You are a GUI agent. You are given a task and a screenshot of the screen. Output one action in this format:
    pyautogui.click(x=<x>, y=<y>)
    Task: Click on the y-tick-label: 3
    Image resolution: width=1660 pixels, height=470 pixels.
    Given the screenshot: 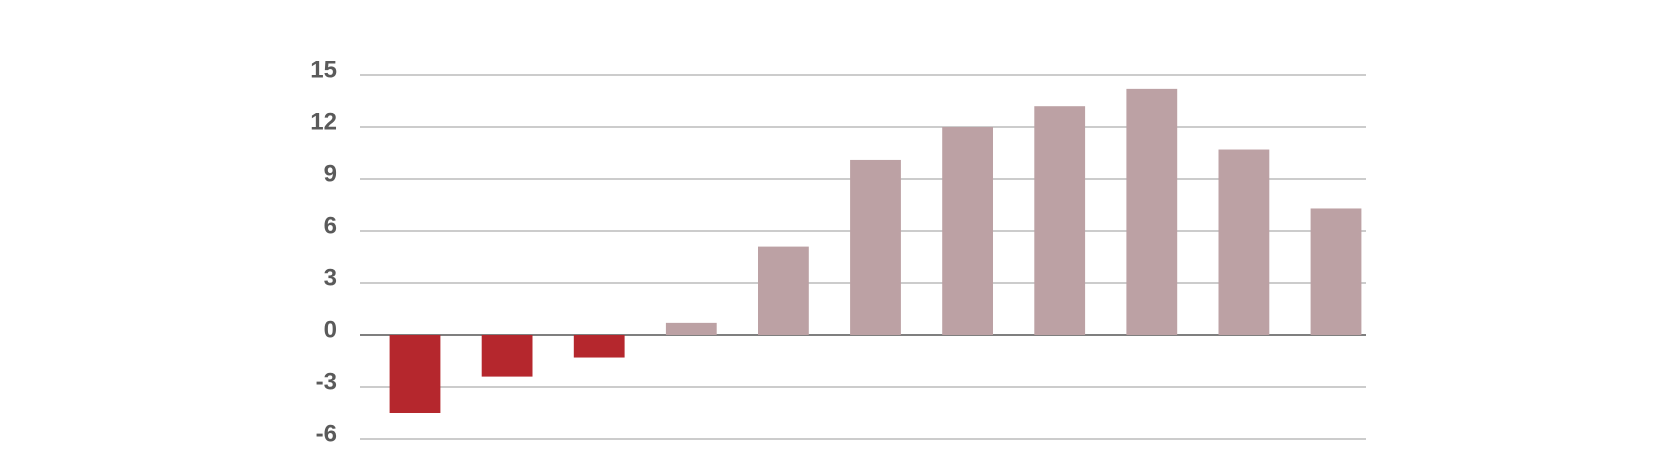 What is the action you would take?
    pyautogui.click(x=330, y=277)
    